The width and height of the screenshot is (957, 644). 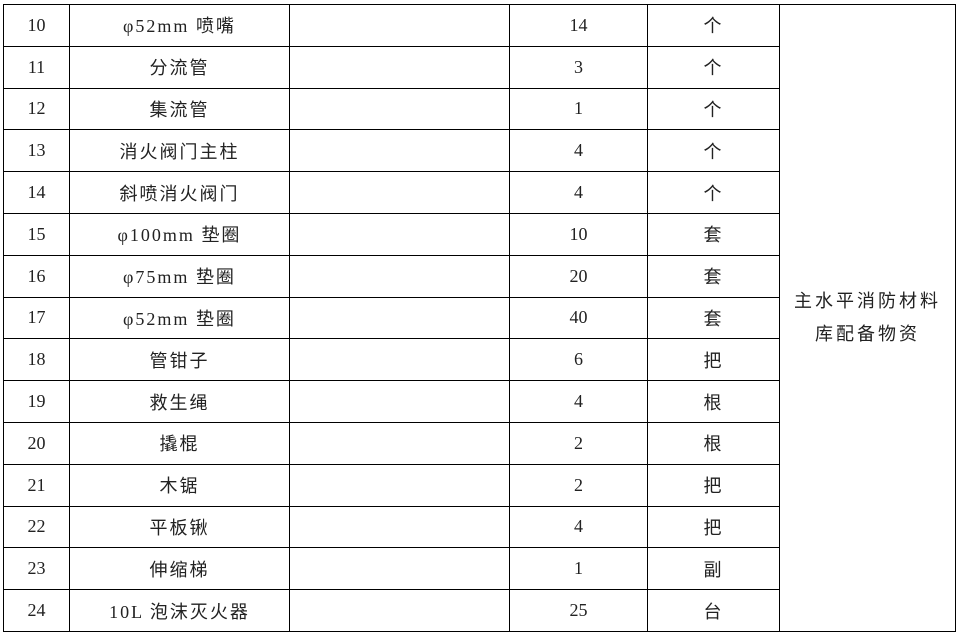 I want to click on row-number: 13, so click(x=36, y=151).